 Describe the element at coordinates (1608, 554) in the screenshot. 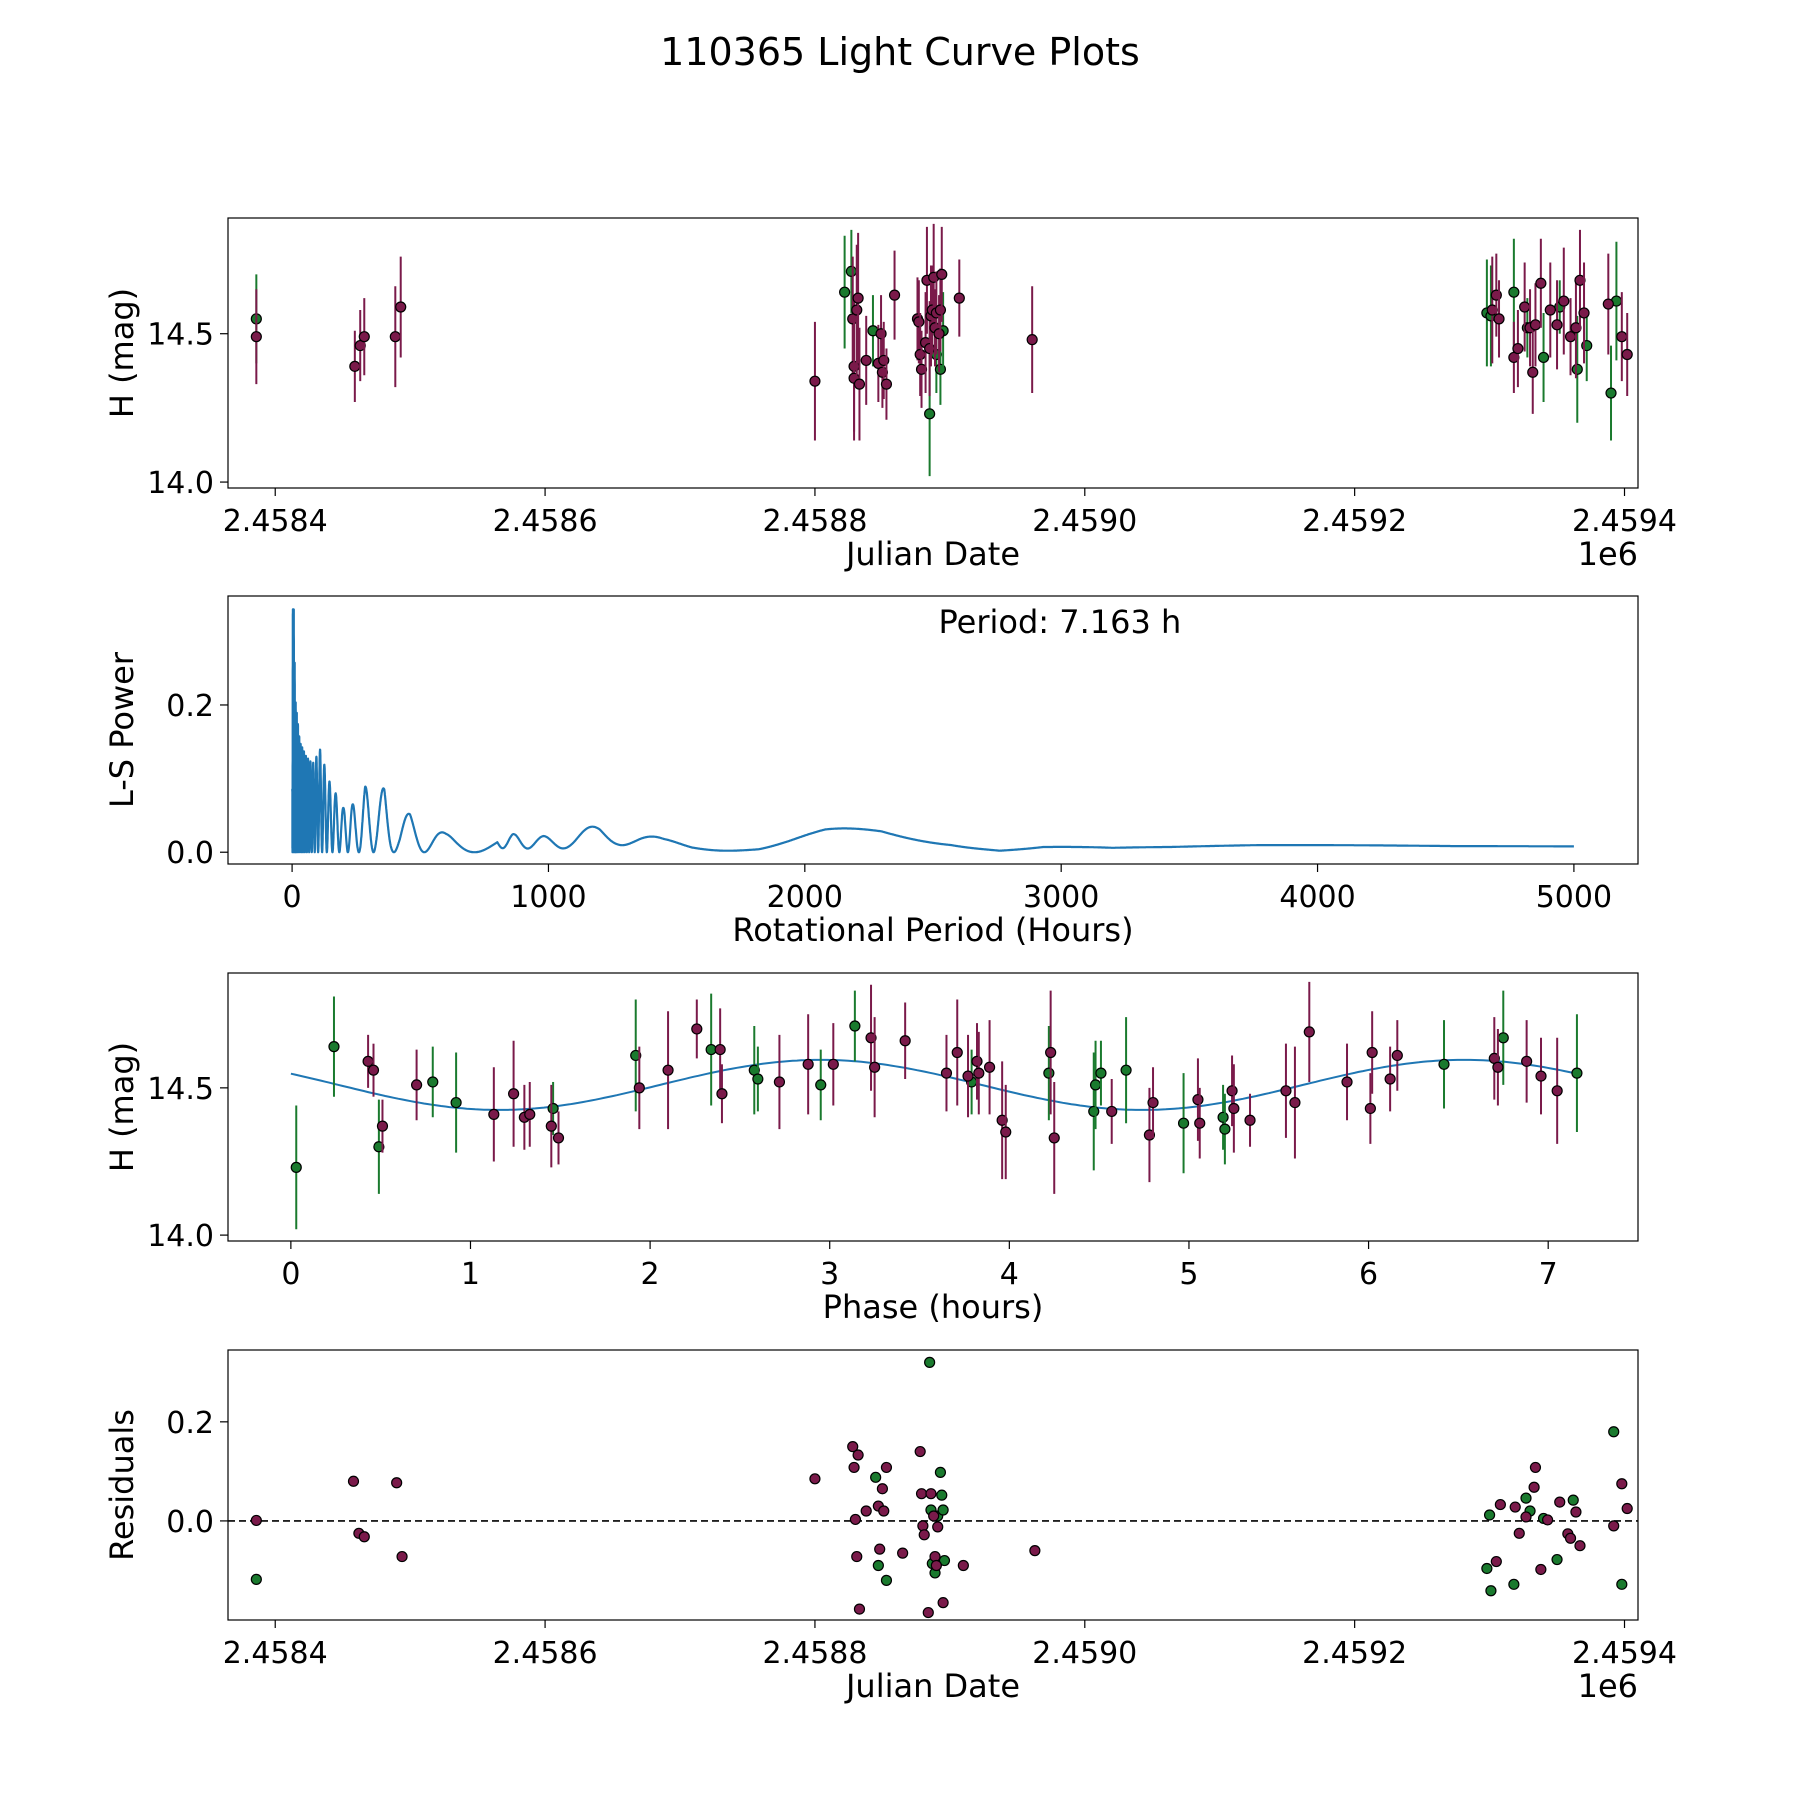

I see `x-offset-label: 1e6` at that location.